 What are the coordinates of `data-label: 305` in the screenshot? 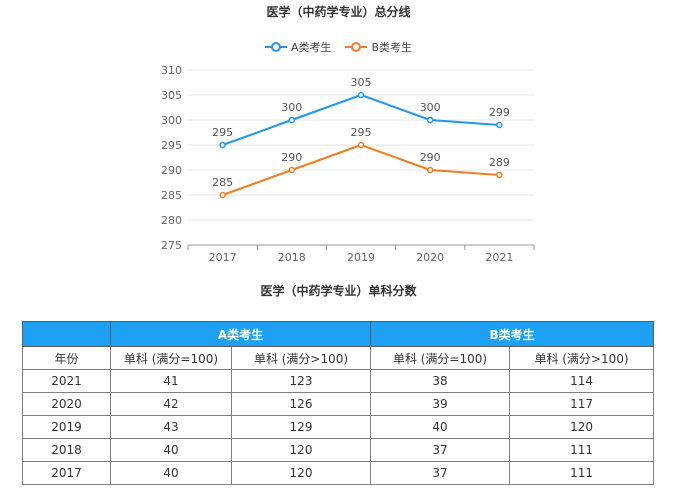 It's located at (361, 82).